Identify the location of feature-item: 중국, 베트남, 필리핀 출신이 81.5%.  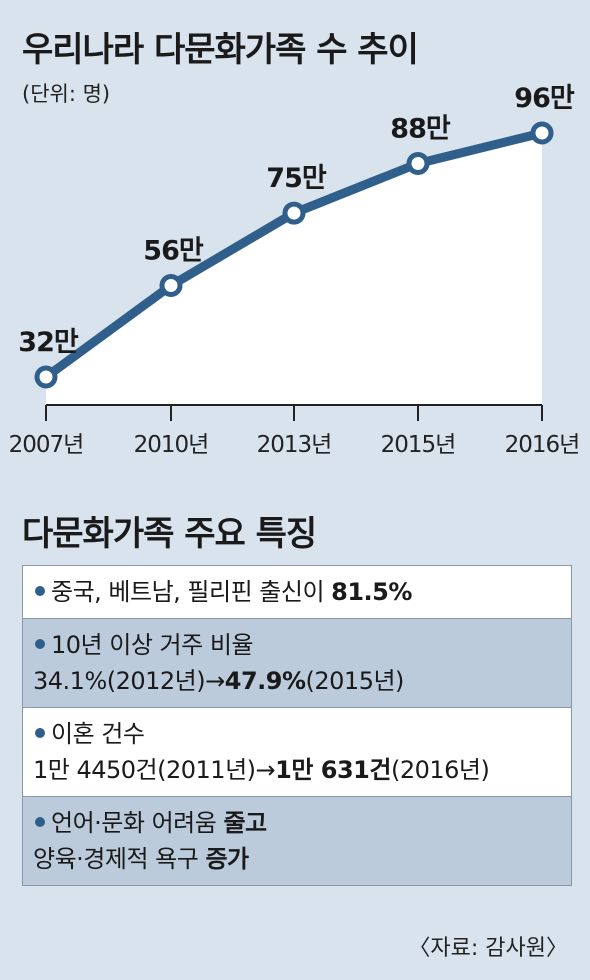
(297, 592).